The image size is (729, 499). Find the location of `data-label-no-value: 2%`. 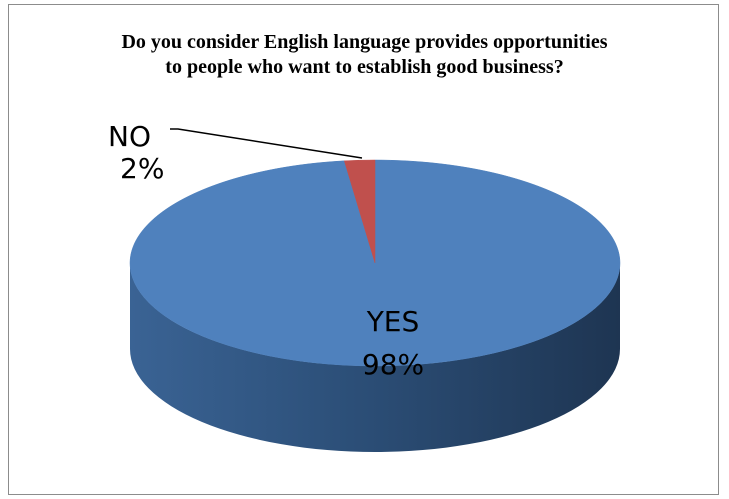

data-label-no-value: 2% is located at coordinates (142, 168).